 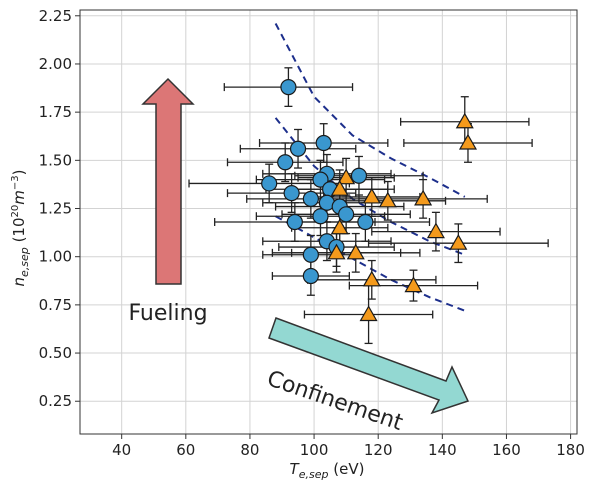 I want to click on fueling-label: Fueling, so click(x=167, y=313).